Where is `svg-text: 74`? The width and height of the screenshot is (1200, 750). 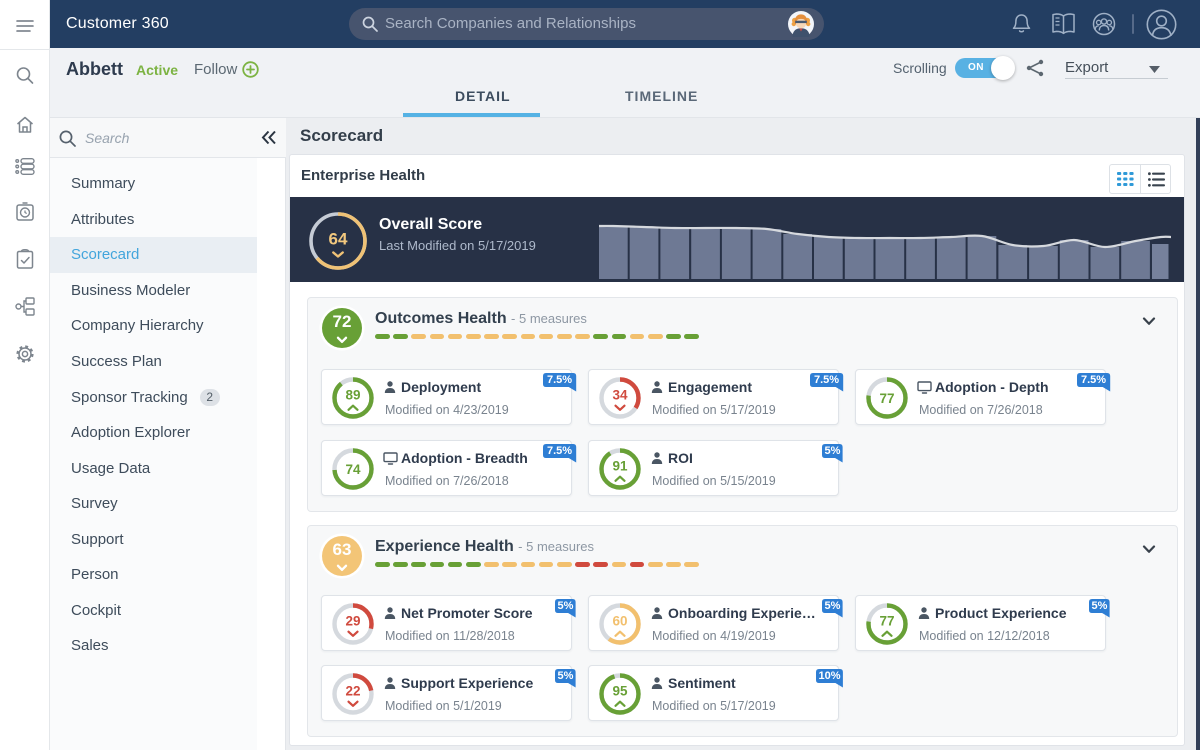 svg-text: 74 is located at coordinates (353, 469).